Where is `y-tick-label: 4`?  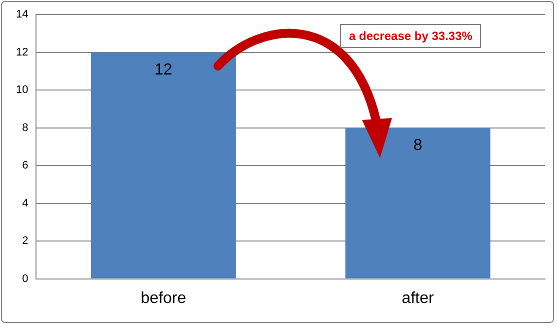
y-tick-label: 4 is located at coordinates (25, 203).